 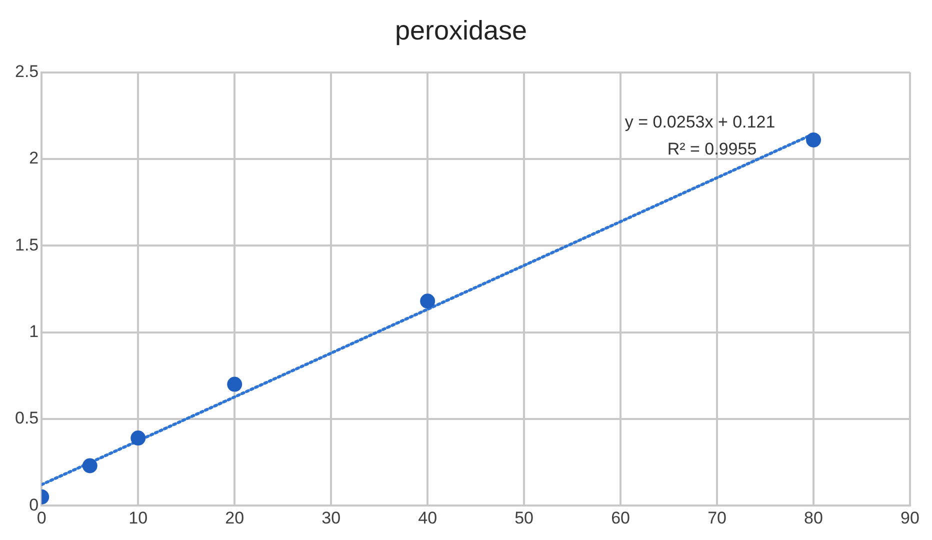 I want to click on x-tick-label: 60, so click(x=620, y=518).